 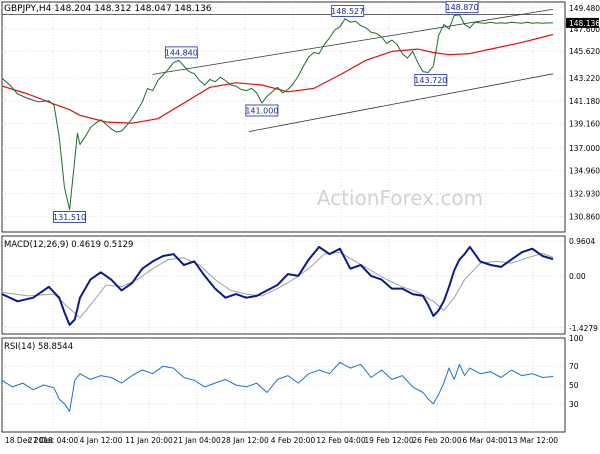 What do you see at coordinates (584, 8) in the screenshot?
I see `price-y-tick-label: 149.480` at bounding box center [584, 8].